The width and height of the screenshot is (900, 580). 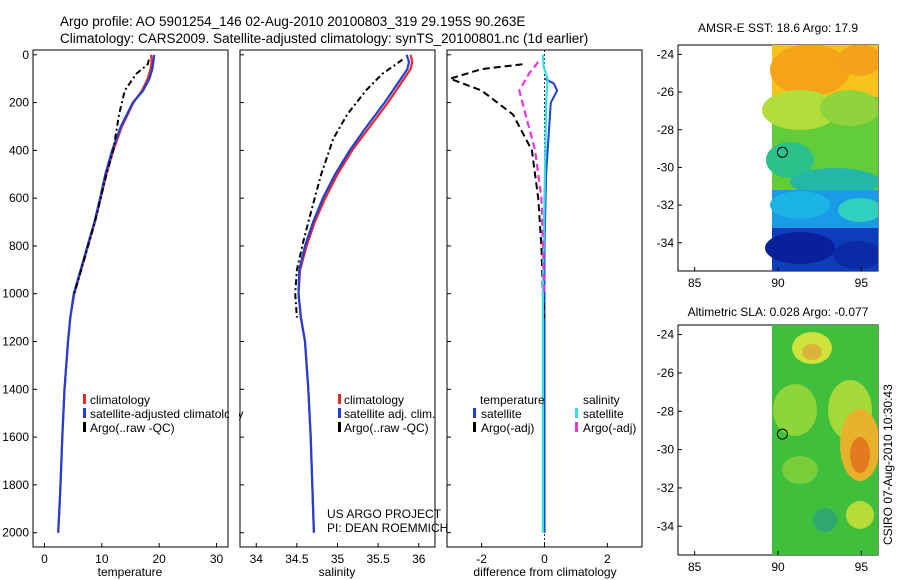 What do you see at coordinates (130, 572) in the screenshot?
I see `temperature-xlabel: temperature` at bounding box center [130, 572].